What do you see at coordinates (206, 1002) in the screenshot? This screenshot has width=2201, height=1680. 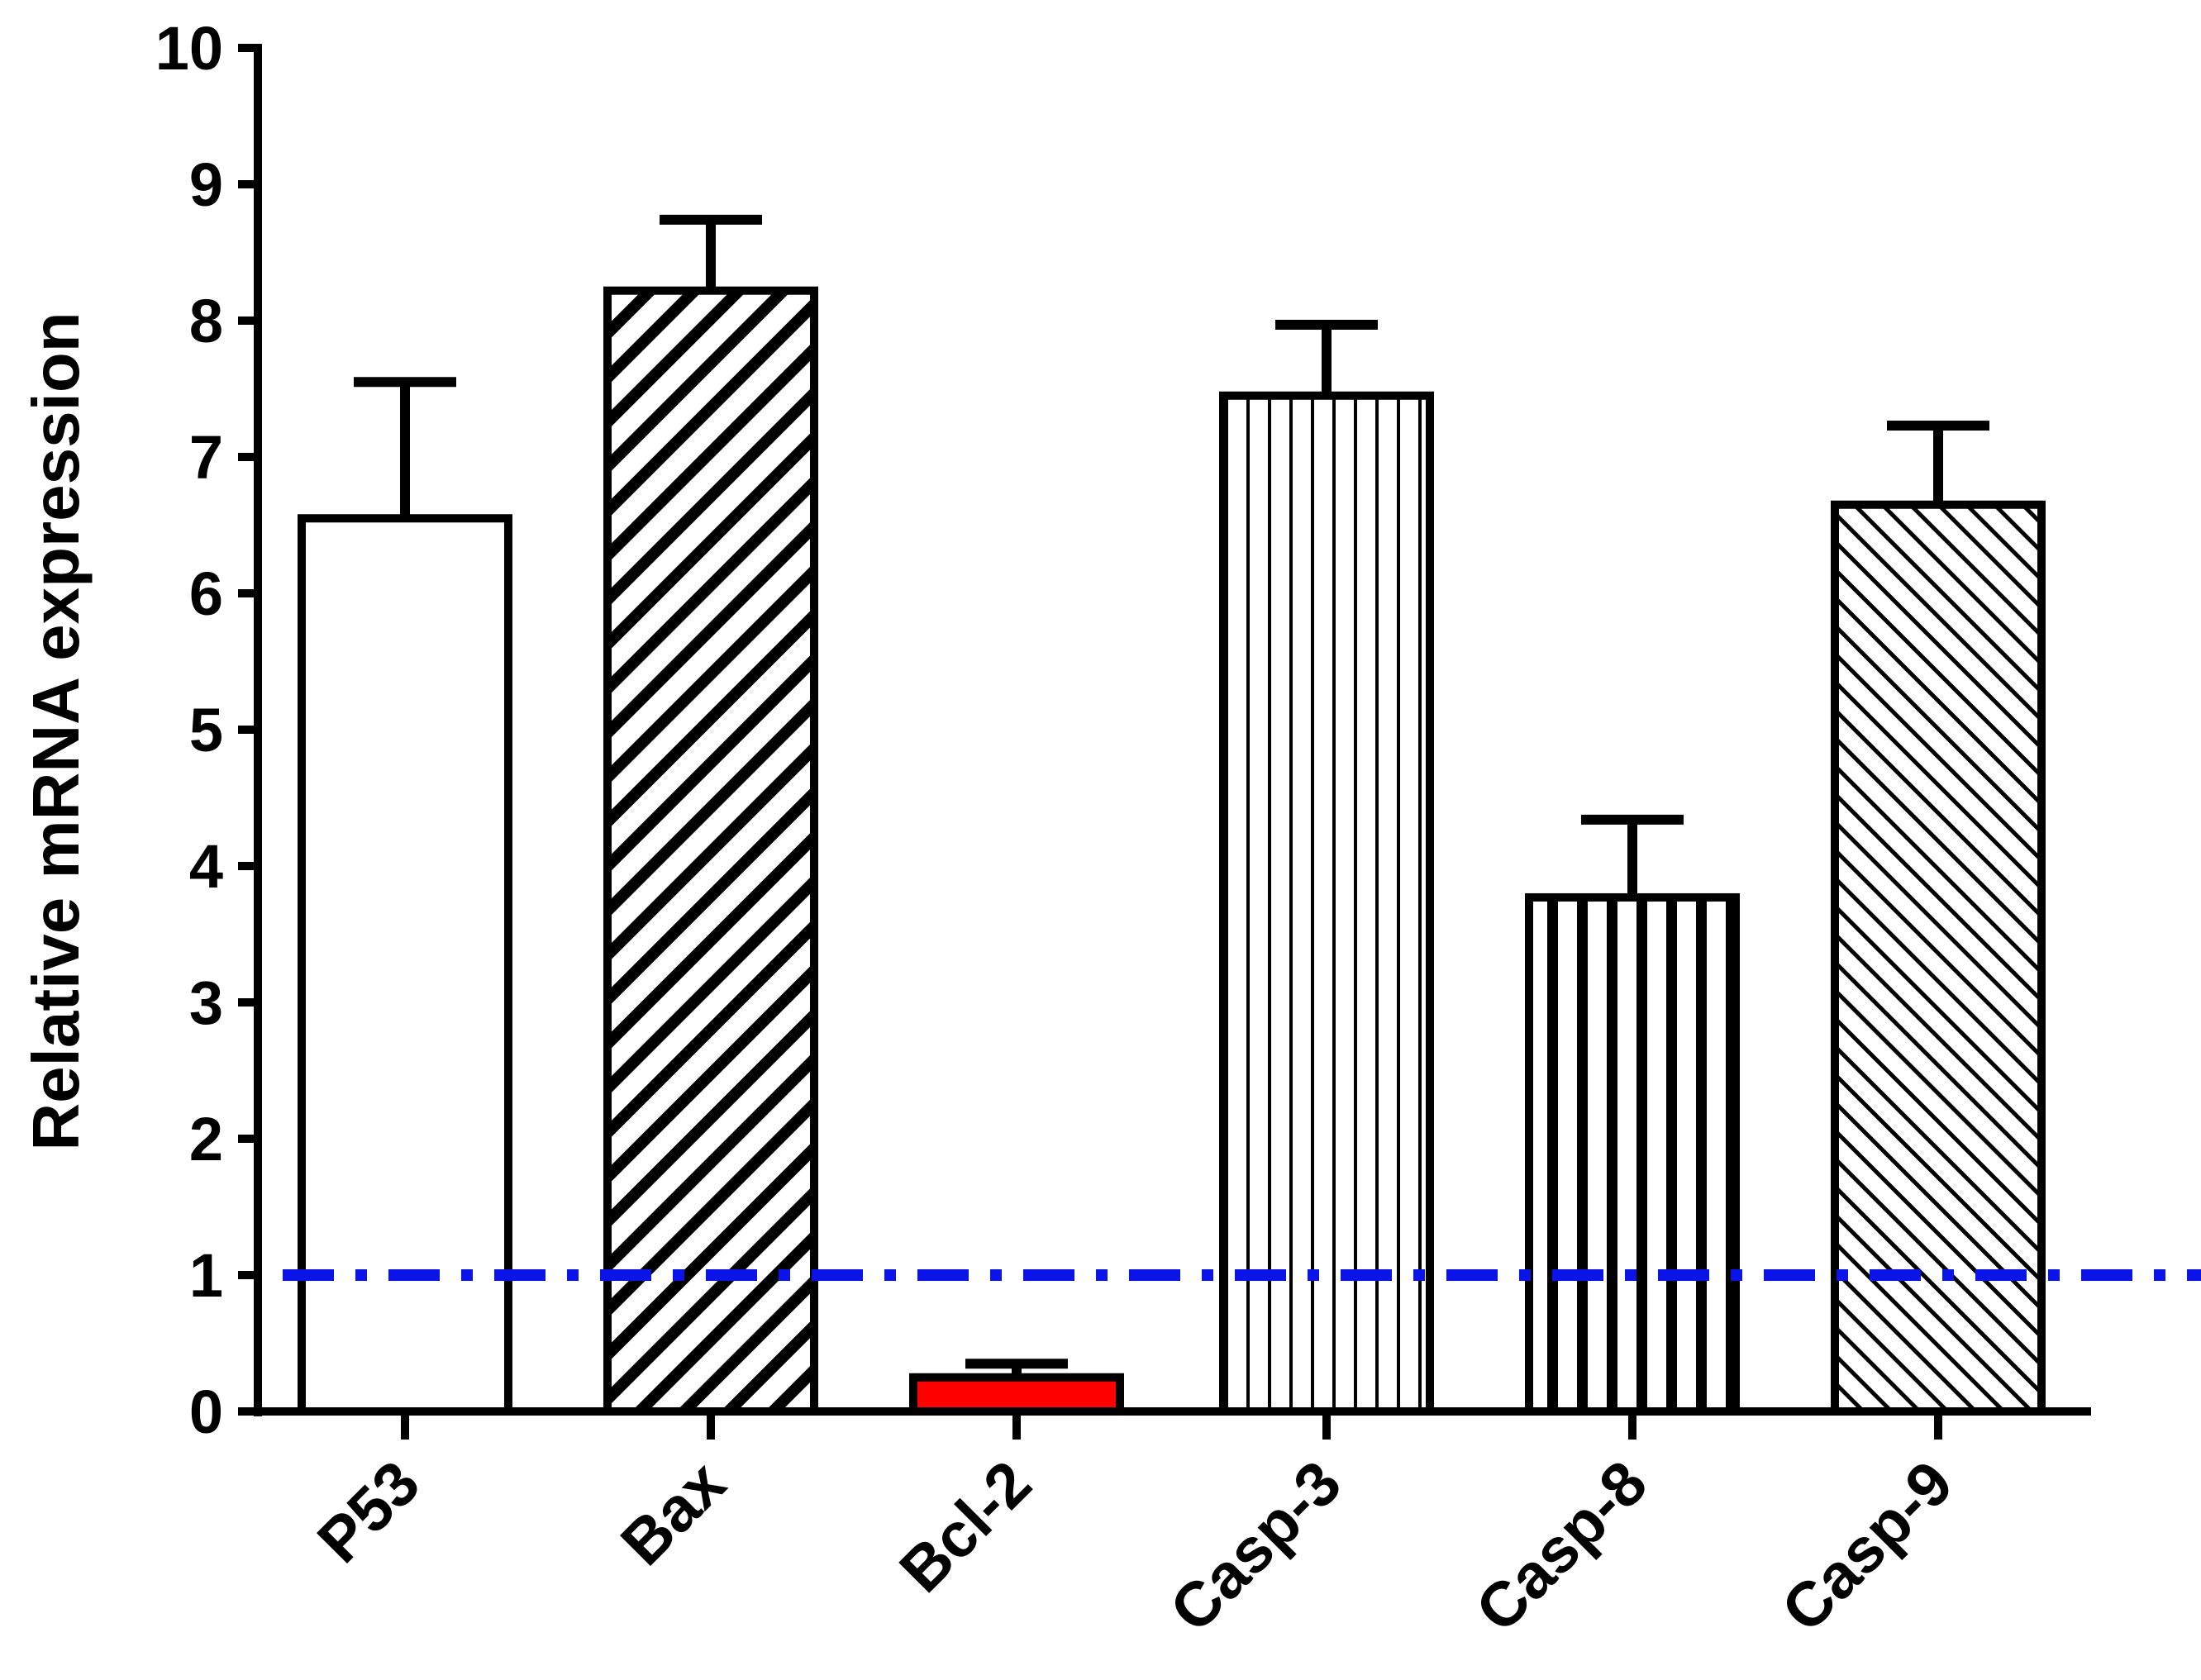 I see `y-tick-label: 3` at bounding box center [206, 1002].